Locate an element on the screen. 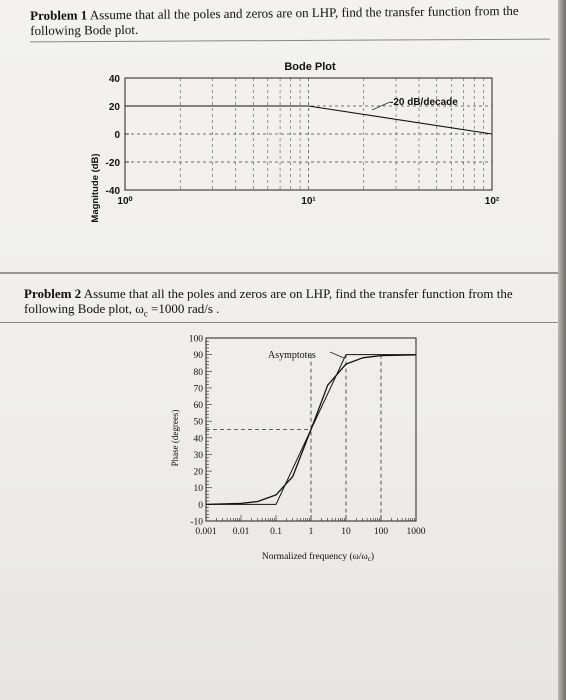 This screenshot has height=700, width=566. page-edge-shadow is located at coordinates (562, 350).